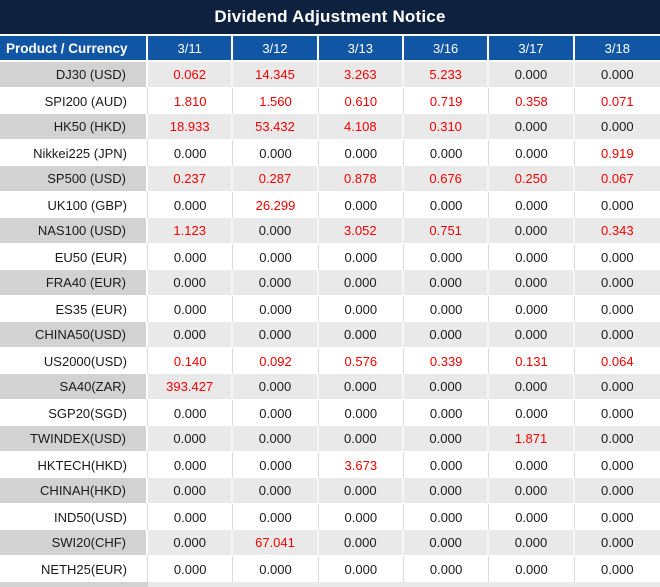 Image resolution: width=660 pixels, height=587 pixels. I want to click on product-label: NETH25(EUR), so click(74, 569).